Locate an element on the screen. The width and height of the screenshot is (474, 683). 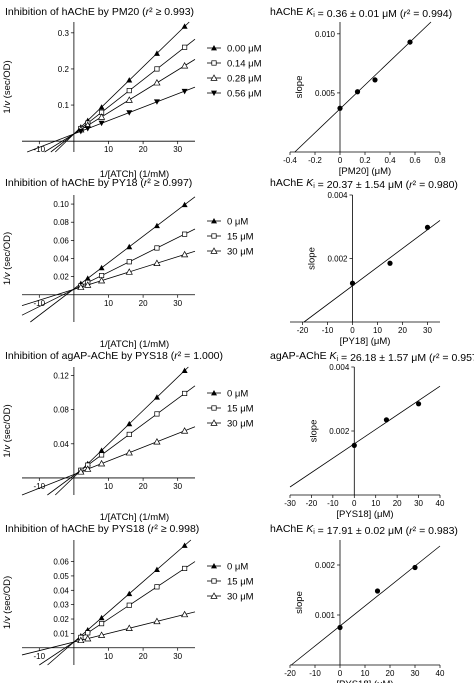
x-tick-label: 0.4 is located at coordinates (390, 160).